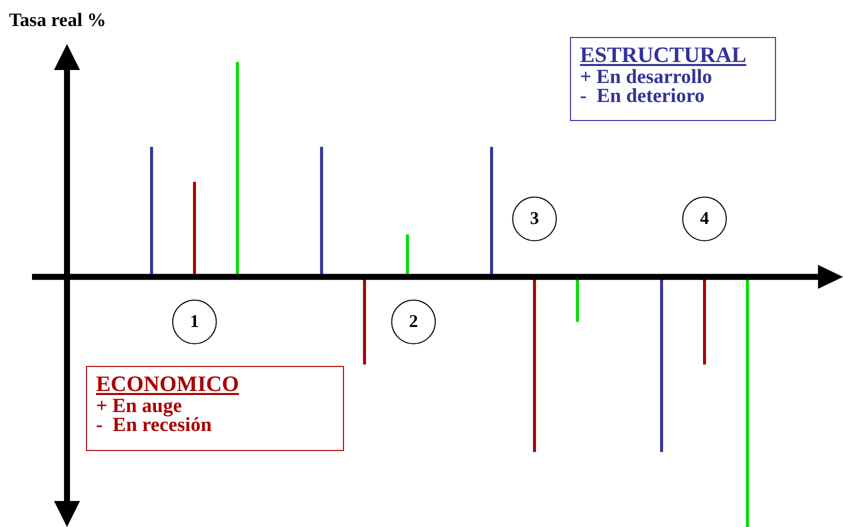 This screenshot has height=527, width=843. What do you see at coordinates (534, 218) in the screenshot?
I see `x-tick-label: 3` at bounding box center [534, 218].